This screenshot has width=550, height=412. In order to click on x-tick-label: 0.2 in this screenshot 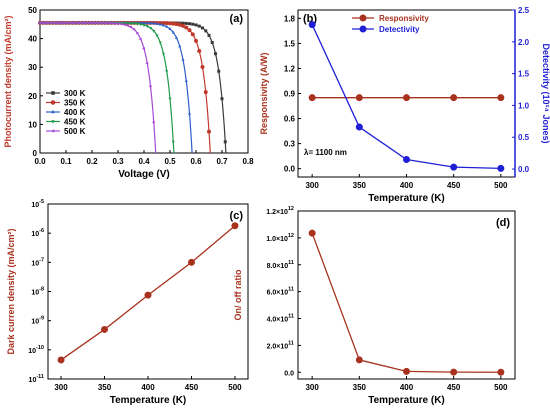, I will do `click(92, 161)`.